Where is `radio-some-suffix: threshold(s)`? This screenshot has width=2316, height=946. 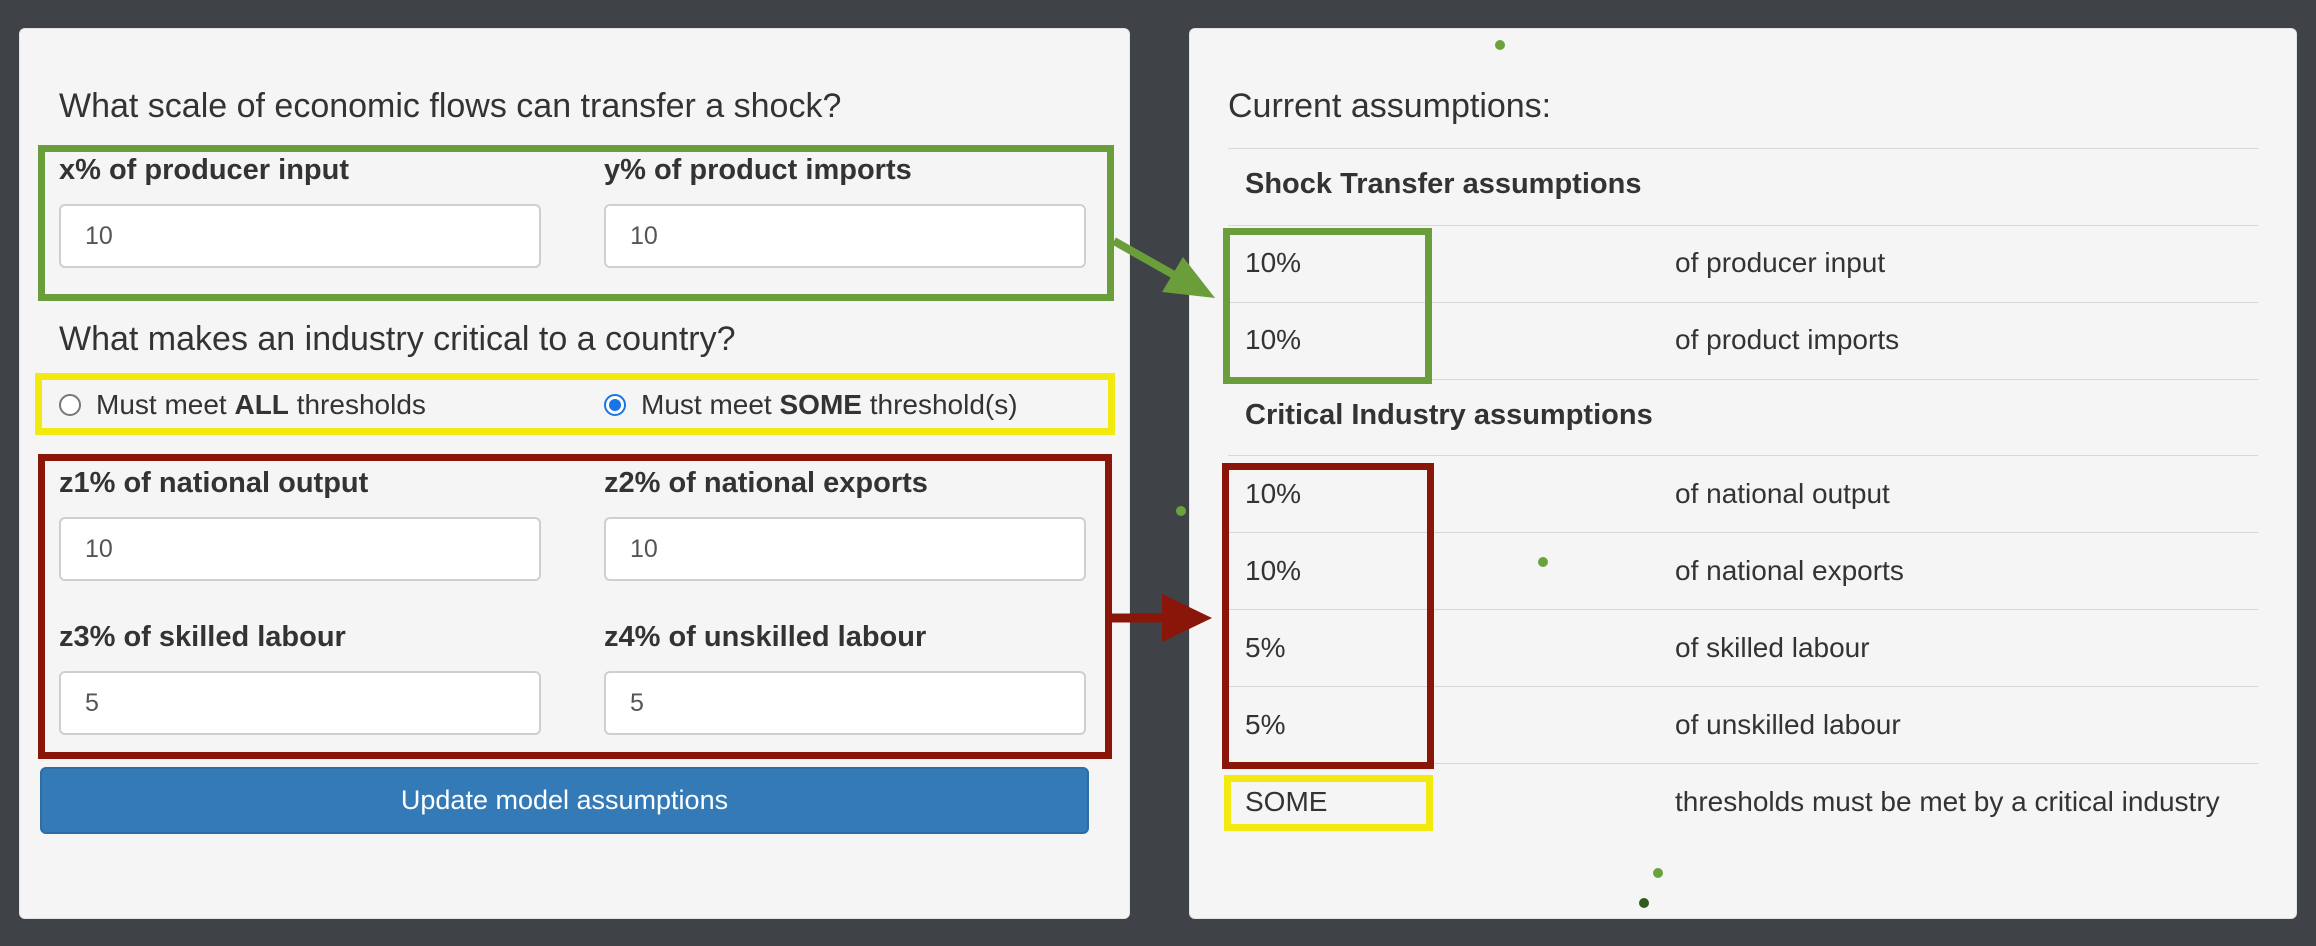
radio-some-suffix: threshold(s) is located at coordinates (939, 404).